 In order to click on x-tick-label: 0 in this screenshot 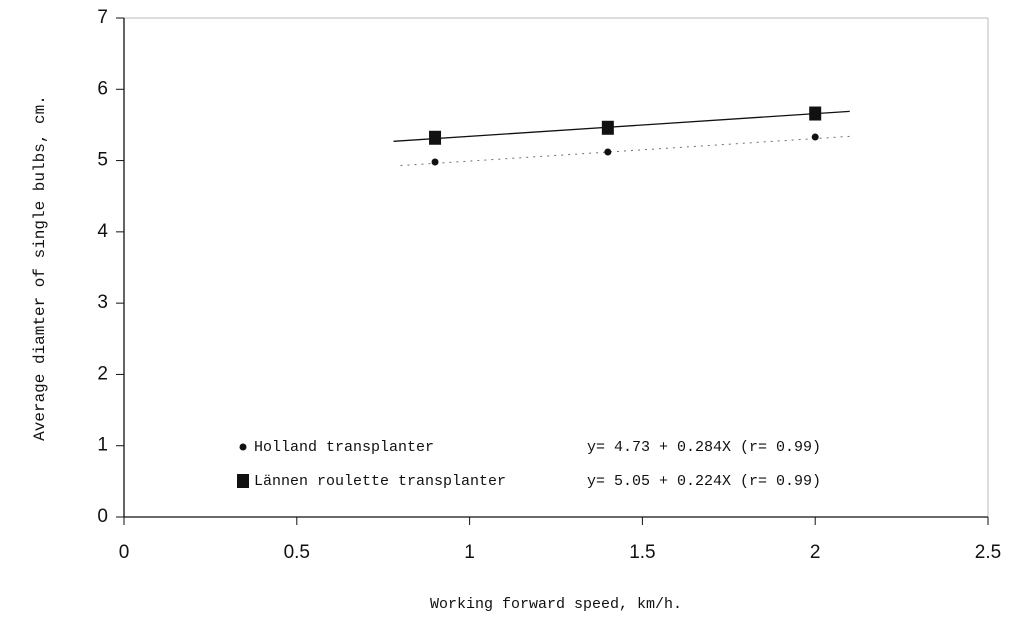, I will do `click(124, 552)`.